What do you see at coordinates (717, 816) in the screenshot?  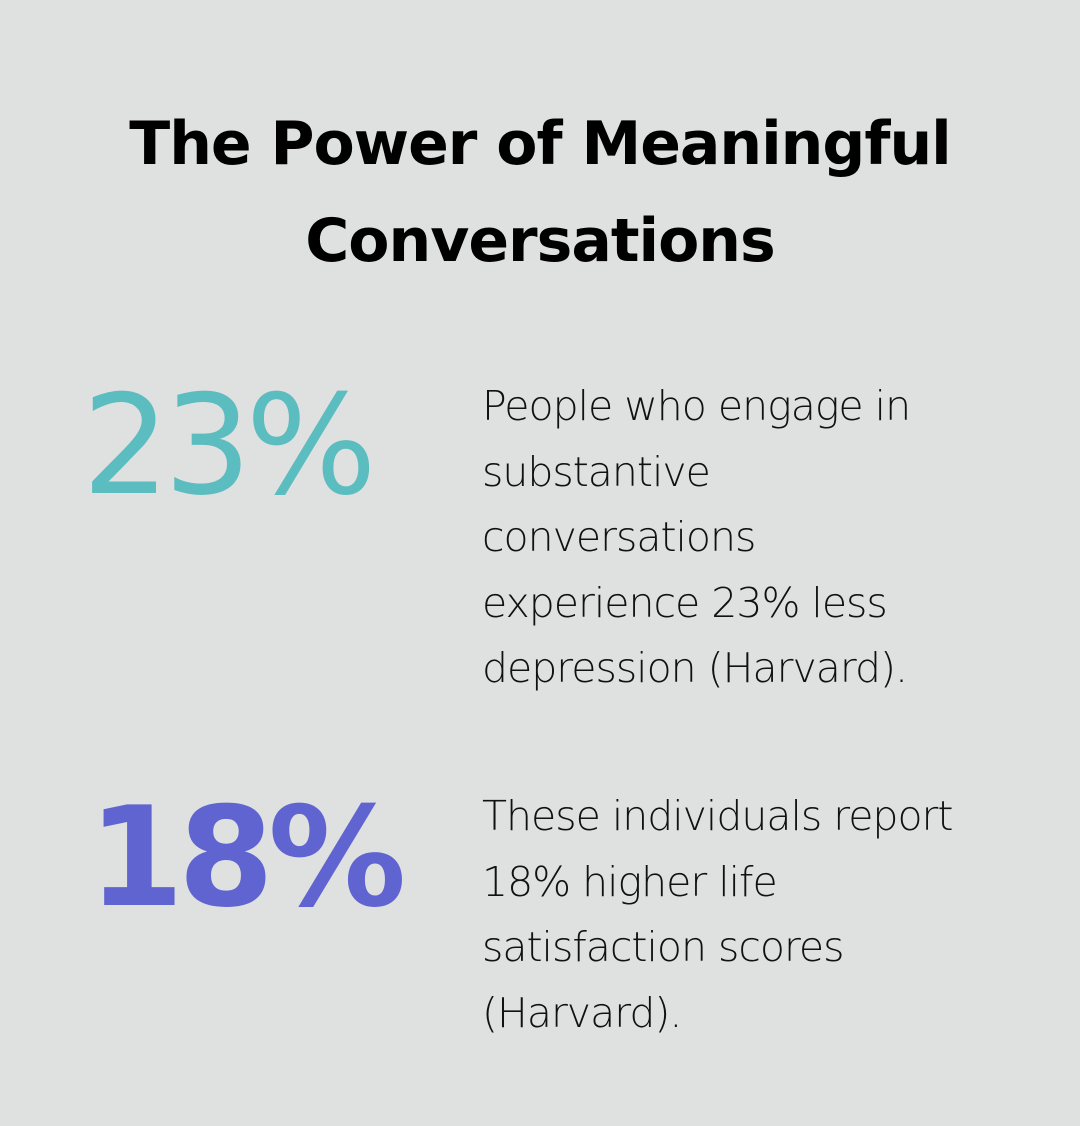 I see `stat-description-line: These individuals report` at bounding box center [717, 816].